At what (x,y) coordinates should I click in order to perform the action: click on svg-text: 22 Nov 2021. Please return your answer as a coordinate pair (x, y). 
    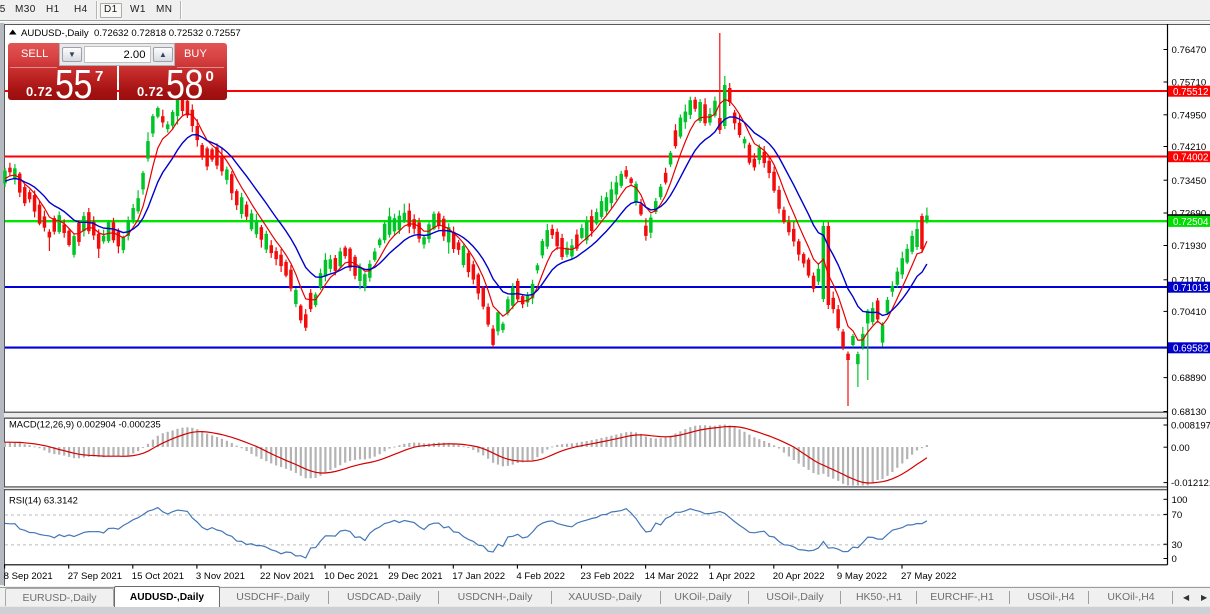
    Looking at the image, I should click on (287, 576).